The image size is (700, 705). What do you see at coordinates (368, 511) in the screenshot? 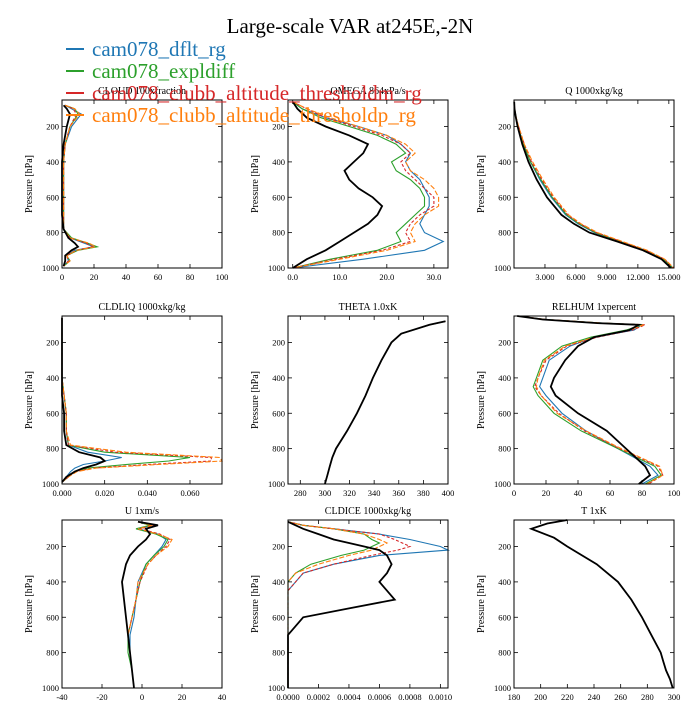
I see `panel-title: CLDICE 1000xkg/kg` at bounding box center [368, 511].